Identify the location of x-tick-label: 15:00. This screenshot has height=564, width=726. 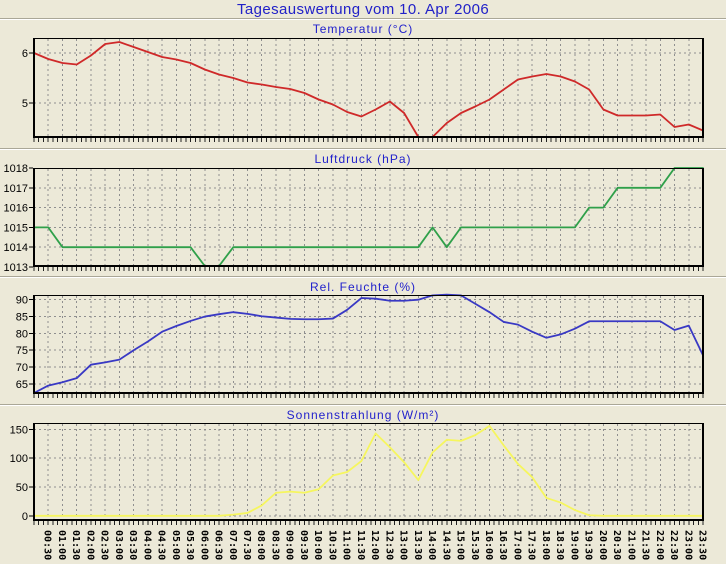
(460, 545).